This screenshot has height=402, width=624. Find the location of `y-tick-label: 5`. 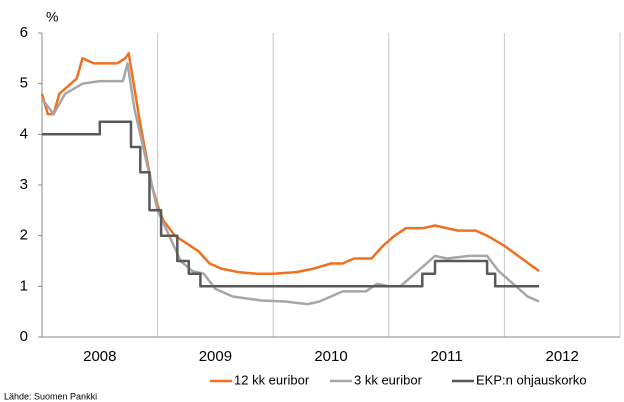

y-tick-label: 5 is located at coordinates (24, 83).